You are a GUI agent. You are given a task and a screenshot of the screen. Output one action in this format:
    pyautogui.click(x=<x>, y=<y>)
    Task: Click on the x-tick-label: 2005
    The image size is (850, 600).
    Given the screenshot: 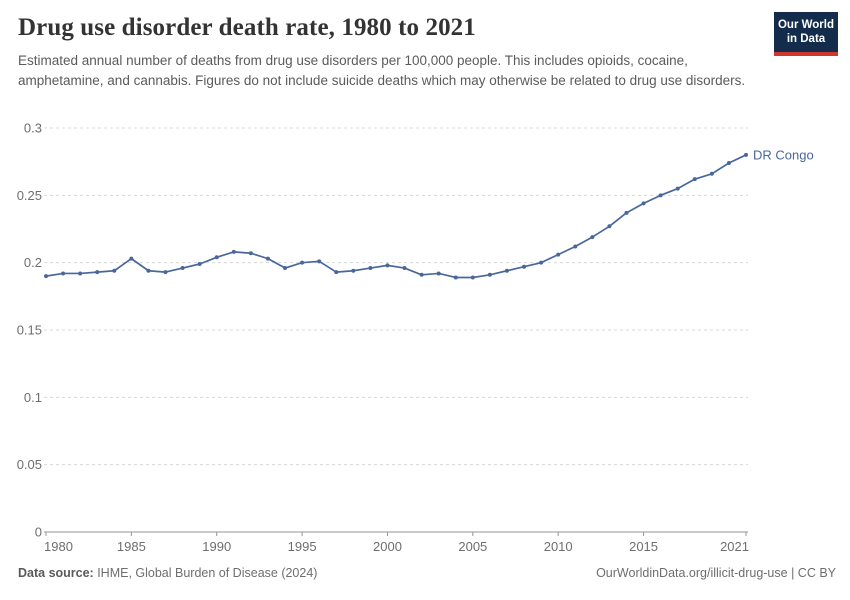 What is the action you would take?
    pyautogui.click(x=472, y=546)
    